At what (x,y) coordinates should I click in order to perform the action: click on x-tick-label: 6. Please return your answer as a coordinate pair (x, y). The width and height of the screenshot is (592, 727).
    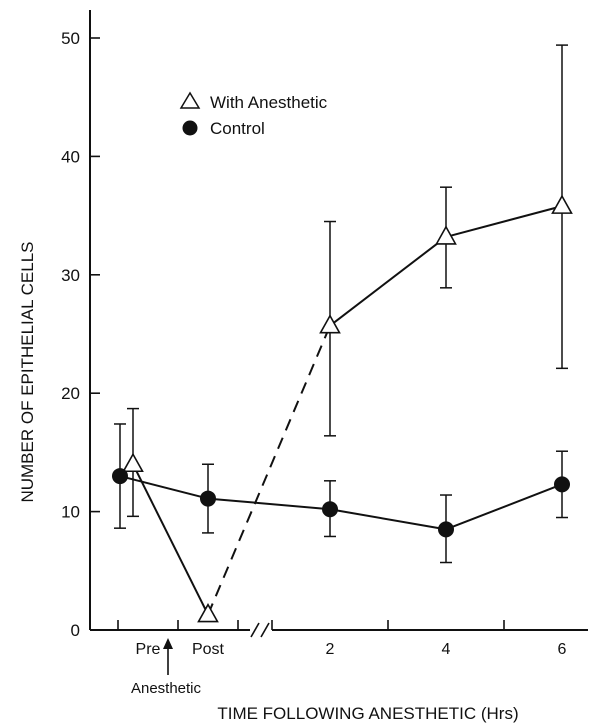
    Looking at the image, I should click on (562, 649).